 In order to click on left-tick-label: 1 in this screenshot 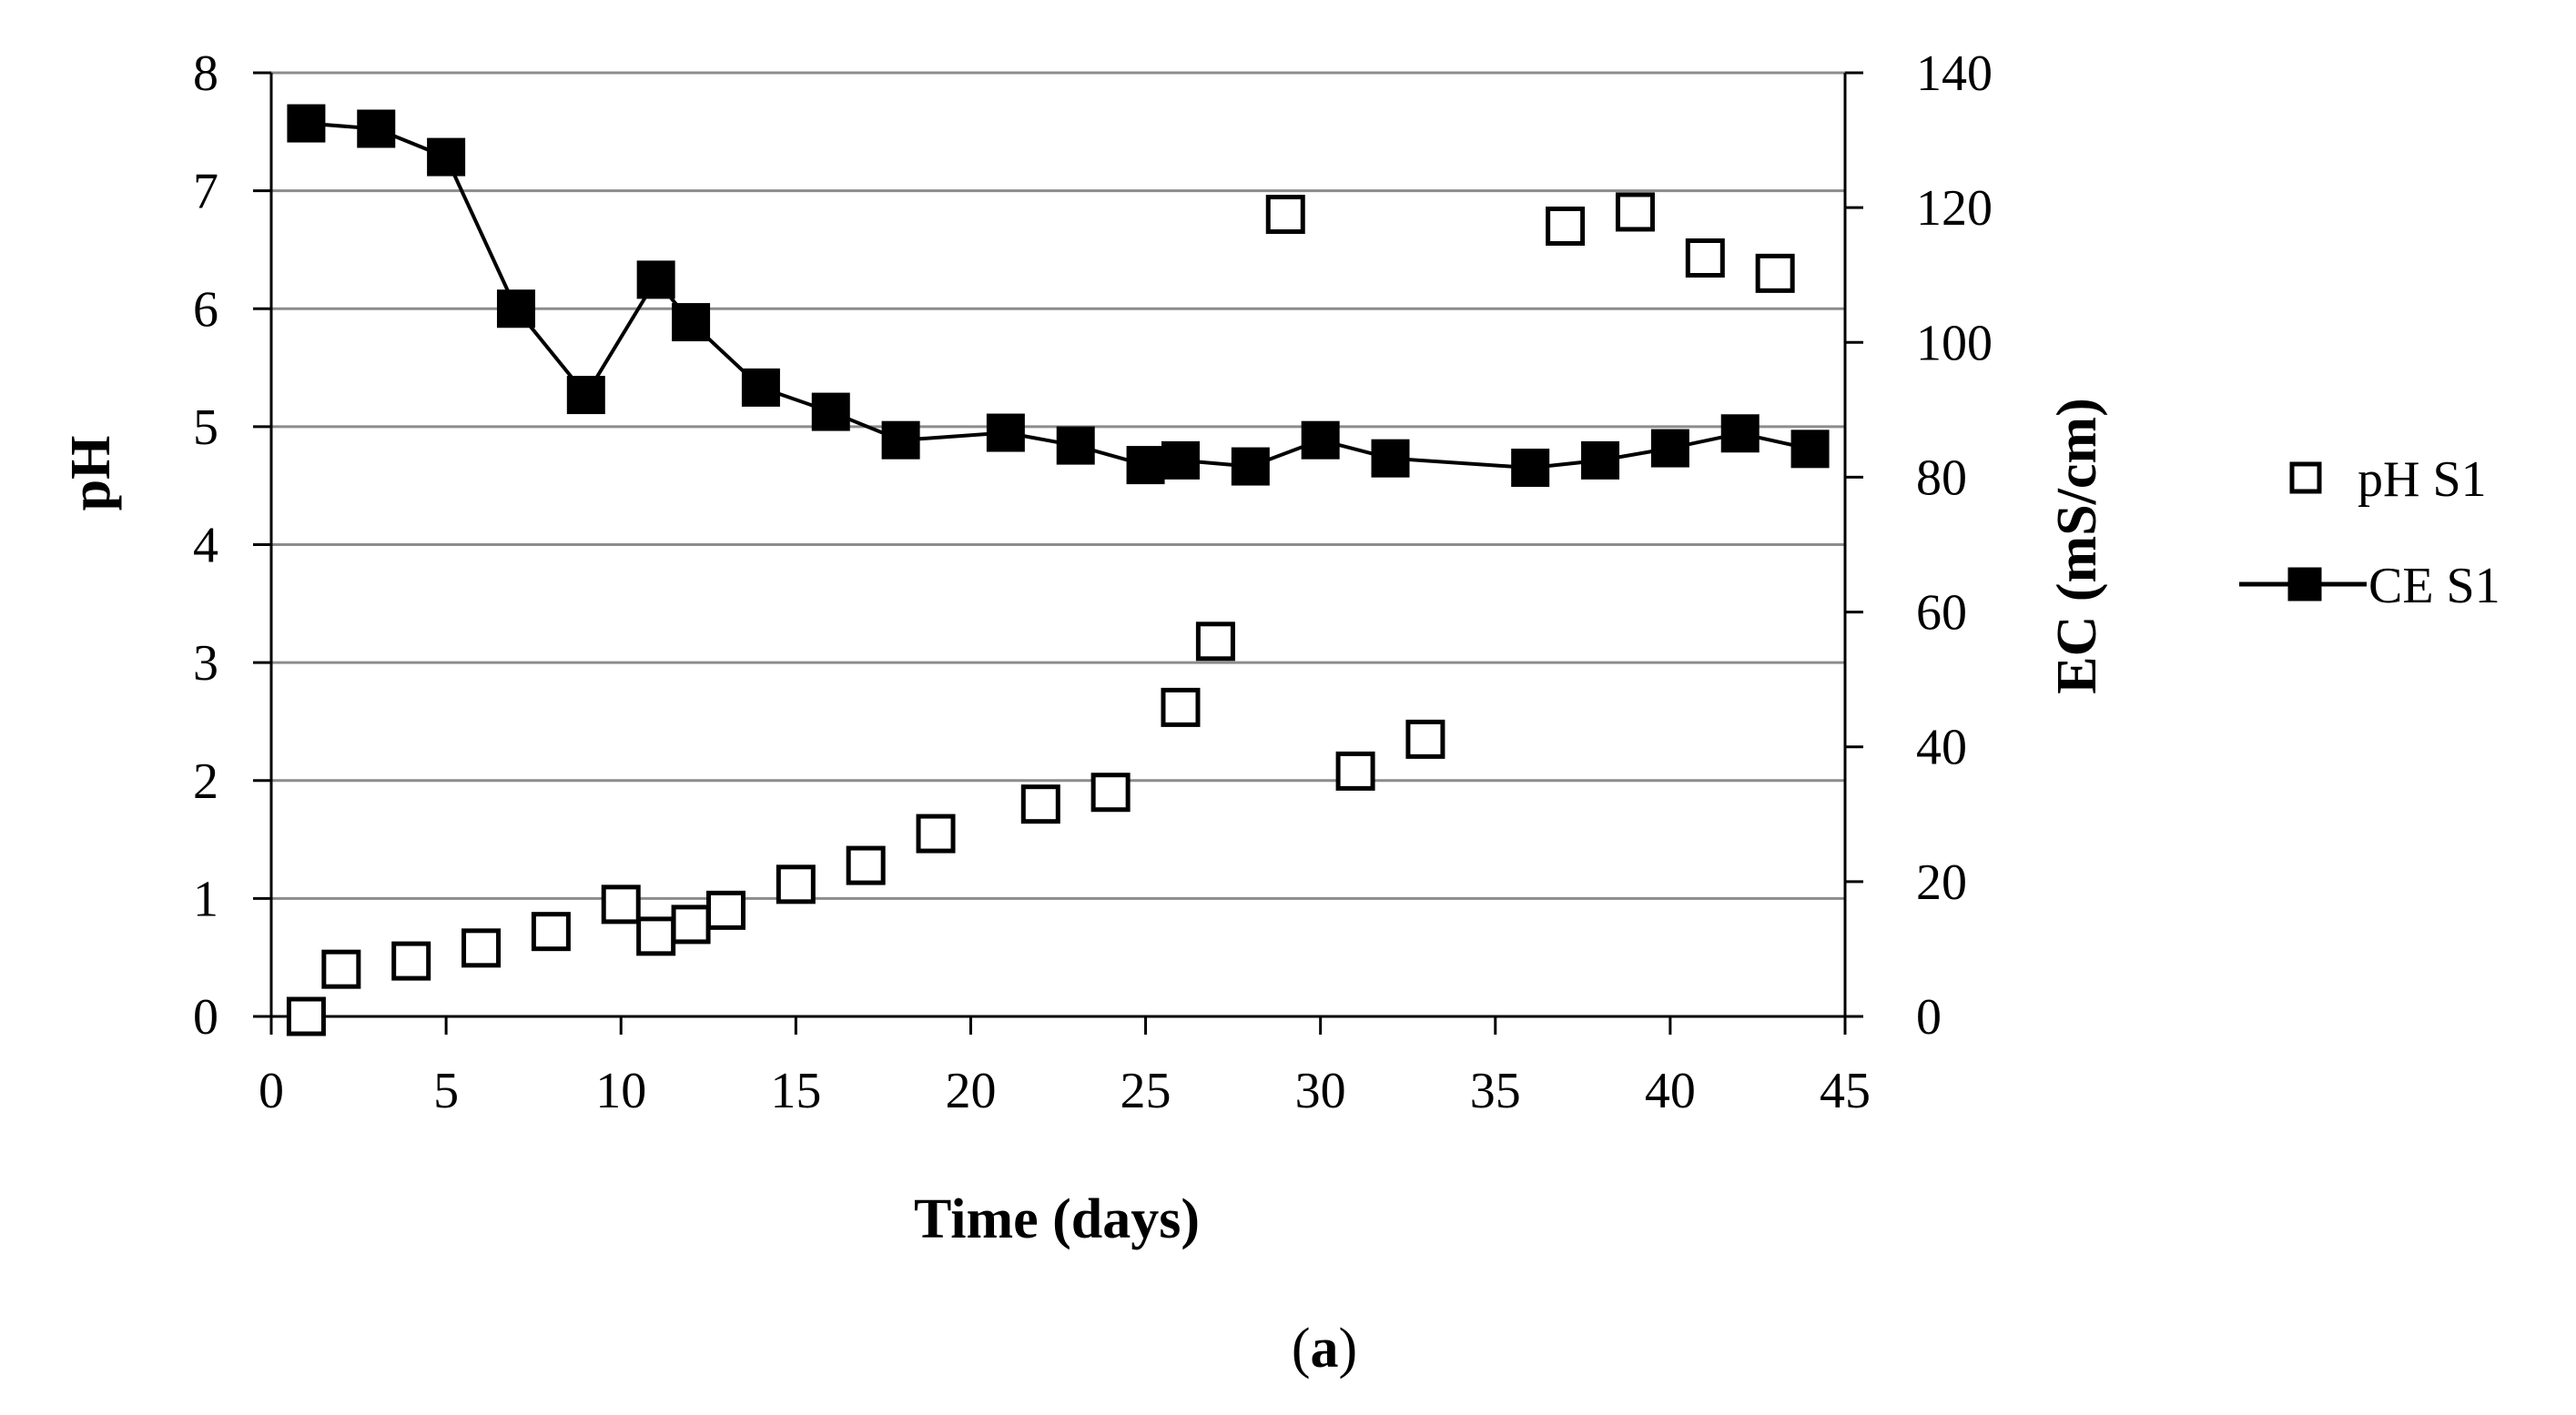, I will do `click(205, 899)`.